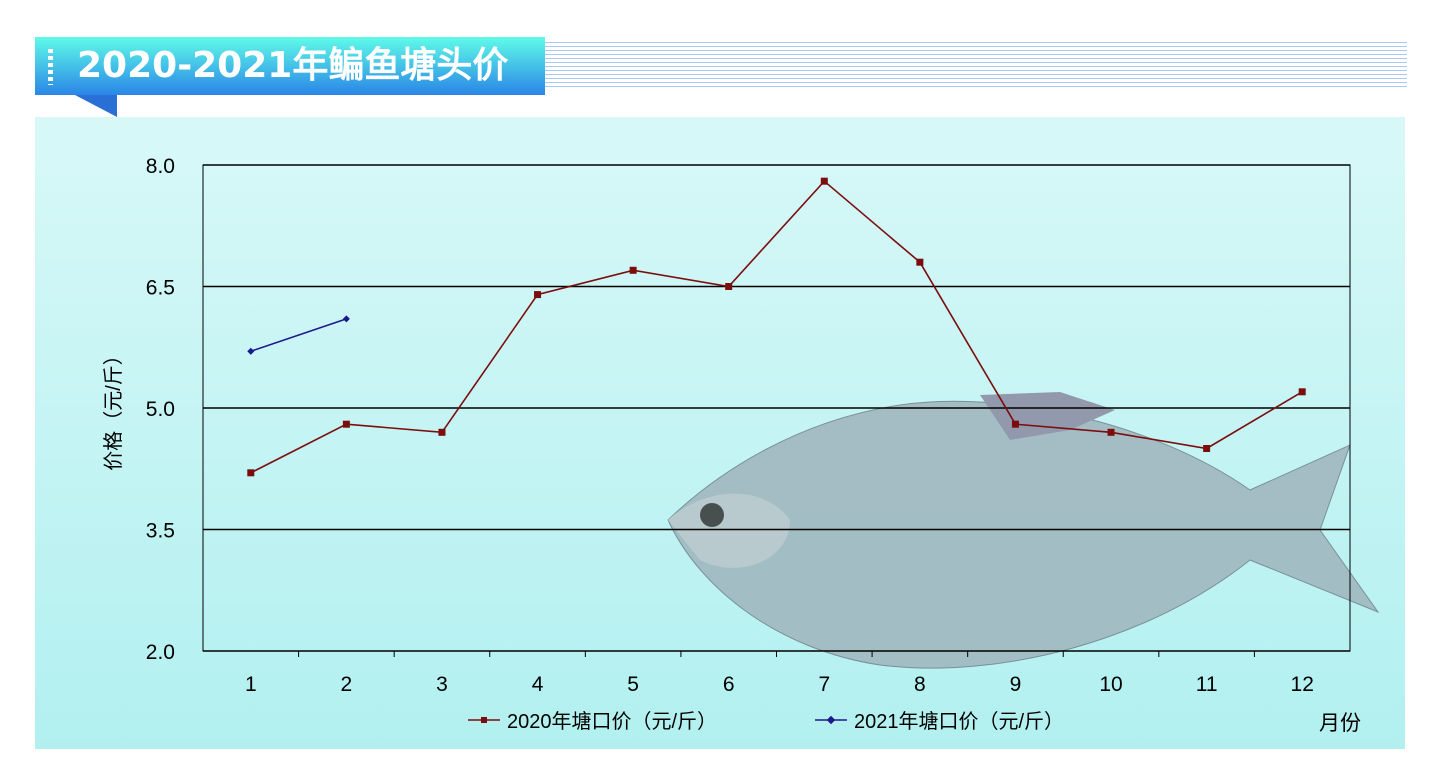 The image size is (1441, 780). I want to click on header-stripes, so click(976, 66).